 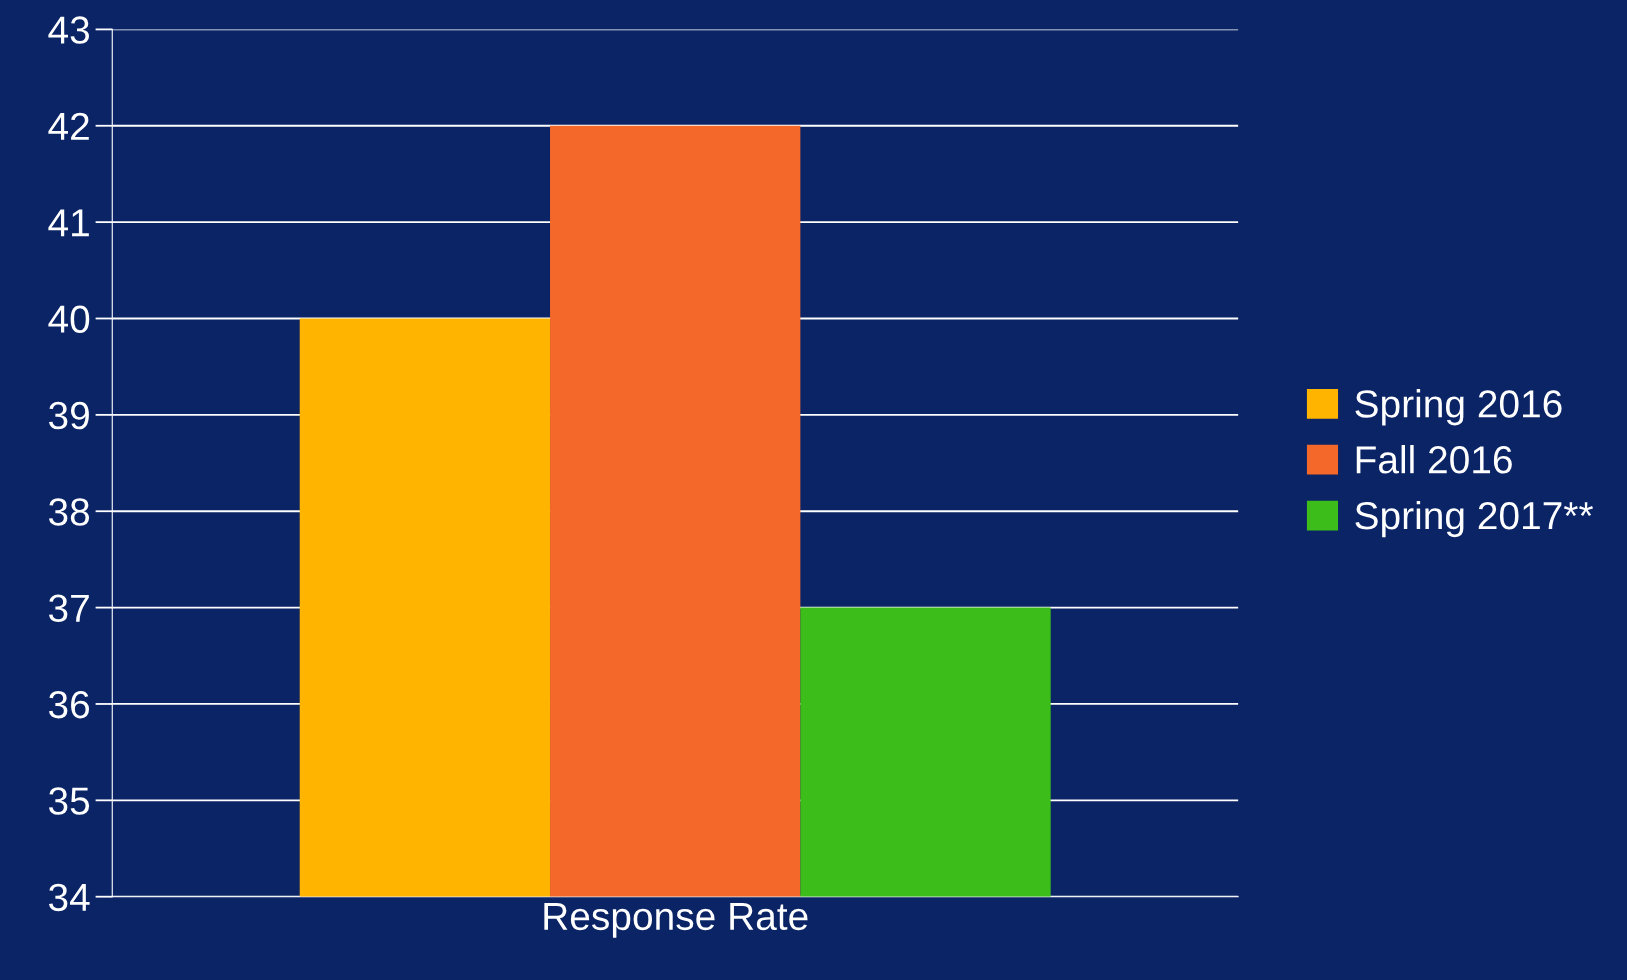 I want to click on x-tick-label: Response Rate, so click(x=676, y=920).